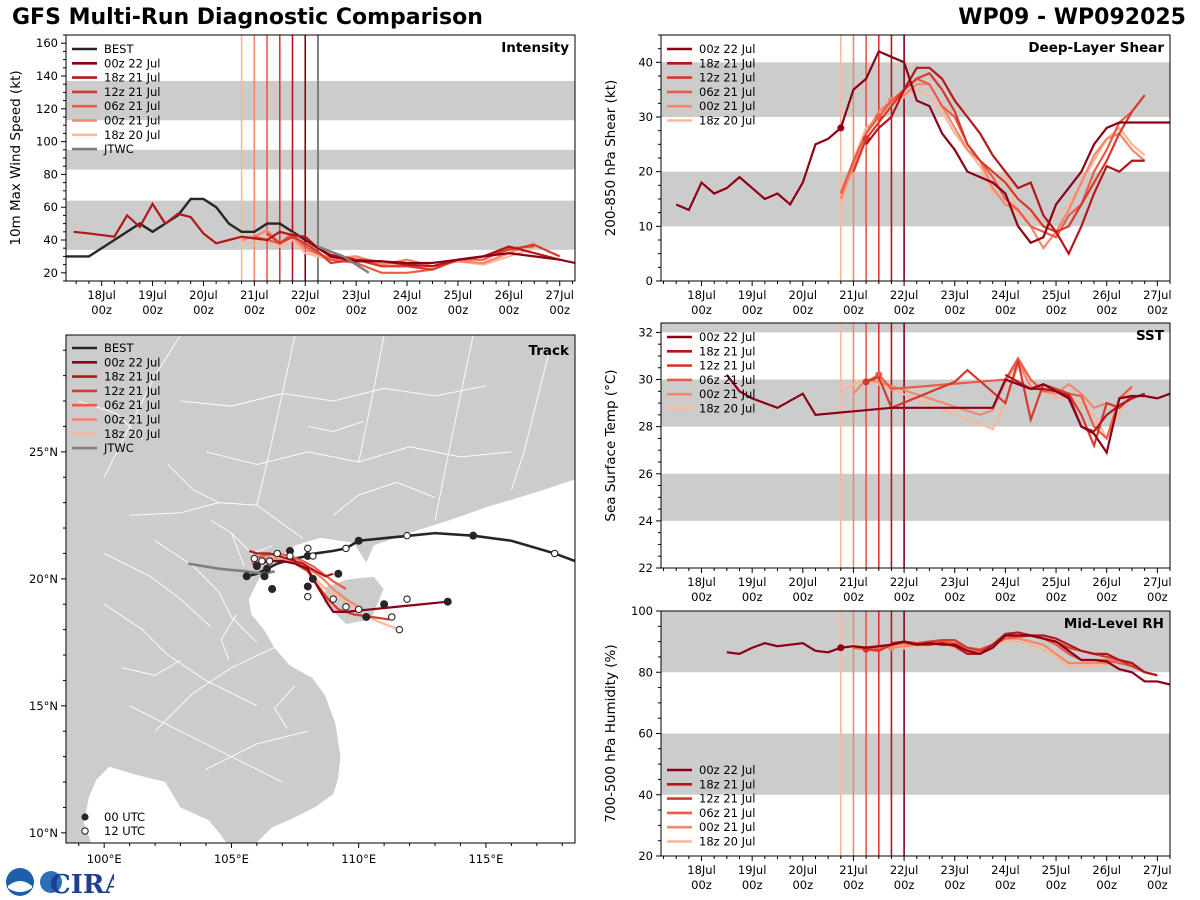 The width and height of the screenshot is (1200, 900). What do you see at coordinates (559, 302) in the screenshot?
I see `intensity-x-tick-label: 27Jul 00z` at bounding box center [559, 302].